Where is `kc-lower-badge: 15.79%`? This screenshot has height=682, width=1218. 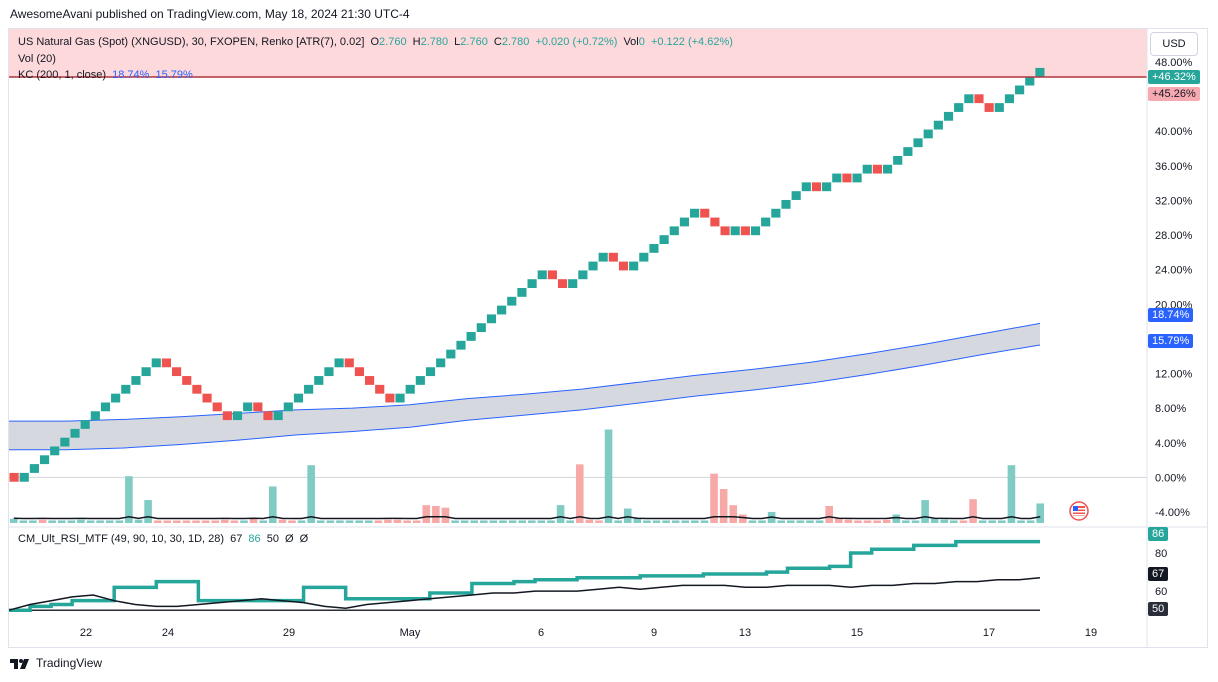 kc-lower-badge: 15.79% is located at coordinates (1171, 341).